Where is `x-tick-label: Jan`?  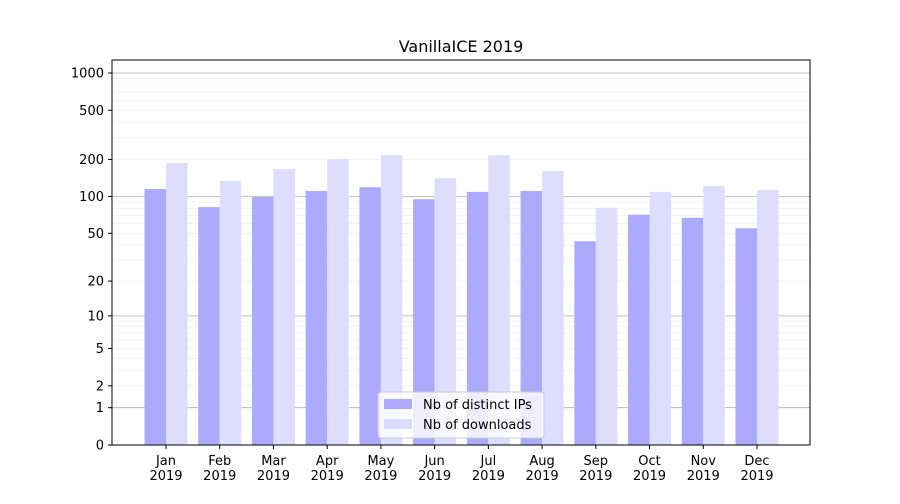
x-tick-label: Jan is located at coordinates (165, 461).